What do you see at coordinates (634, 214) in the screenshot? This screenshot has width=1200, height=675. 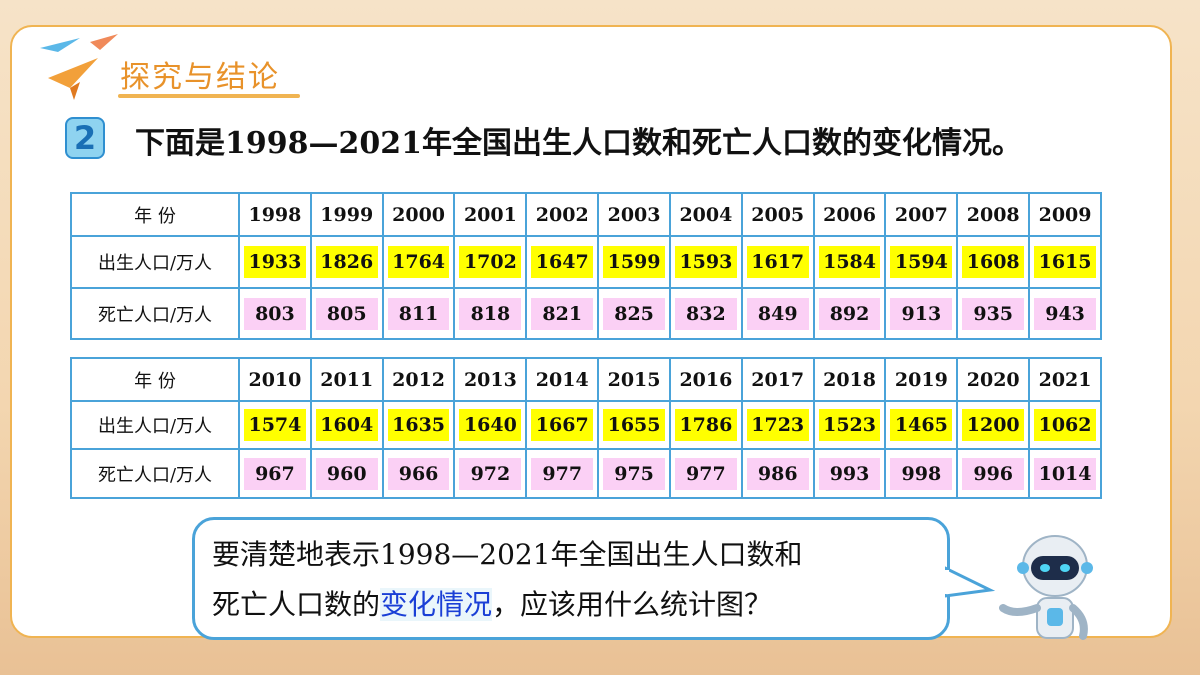 I see `year: 2003` at bounding box center [634, 214].